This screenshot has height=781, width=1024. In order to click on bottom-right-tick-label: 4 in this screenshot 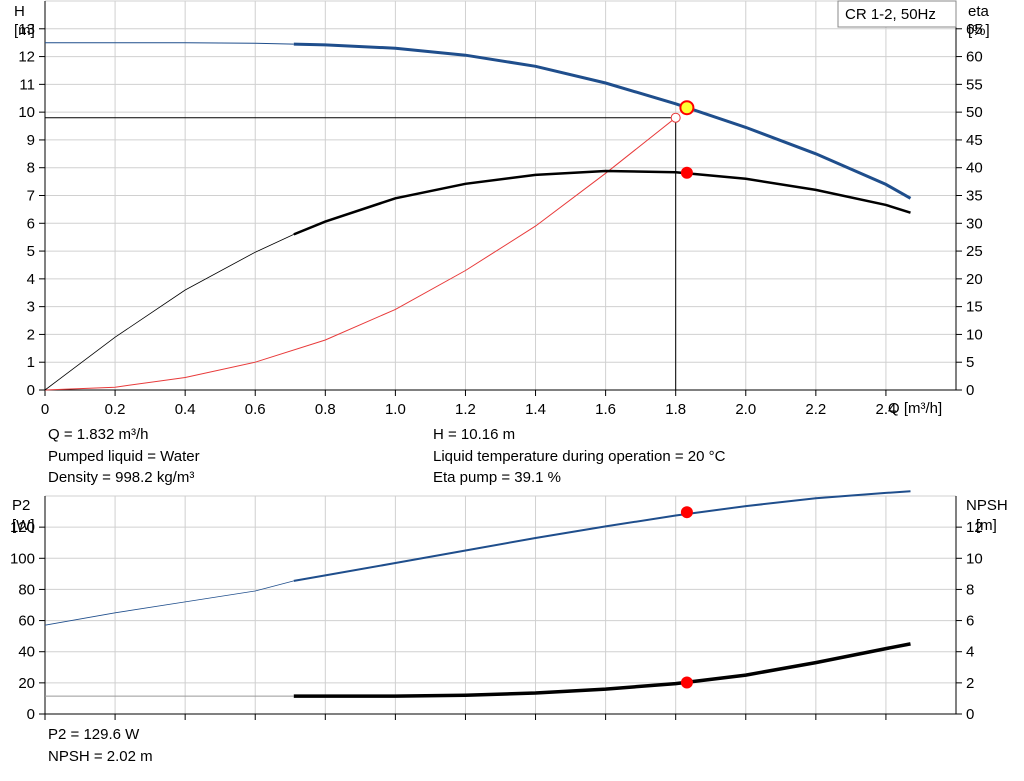, I will do `click(970, 652)`.